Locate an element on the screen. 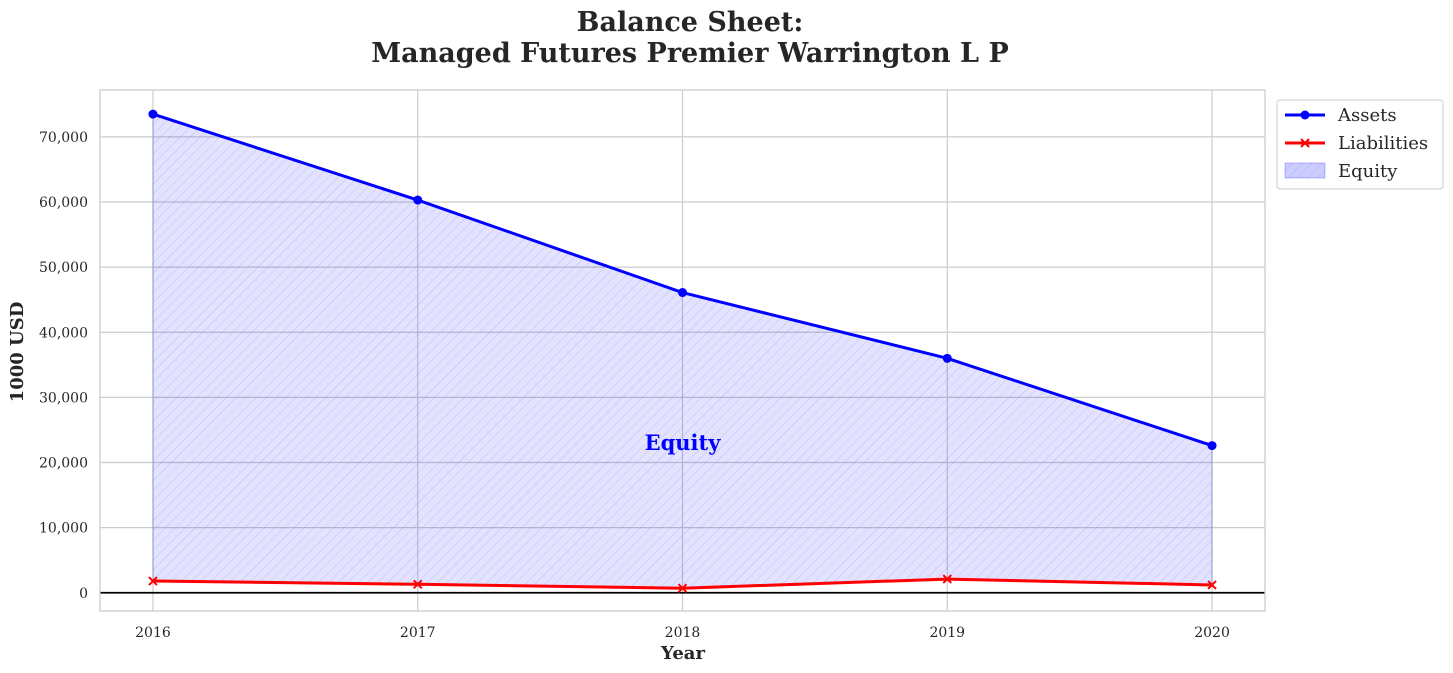  y-tick-label: 50,000 is located at coordinates (63, 268).